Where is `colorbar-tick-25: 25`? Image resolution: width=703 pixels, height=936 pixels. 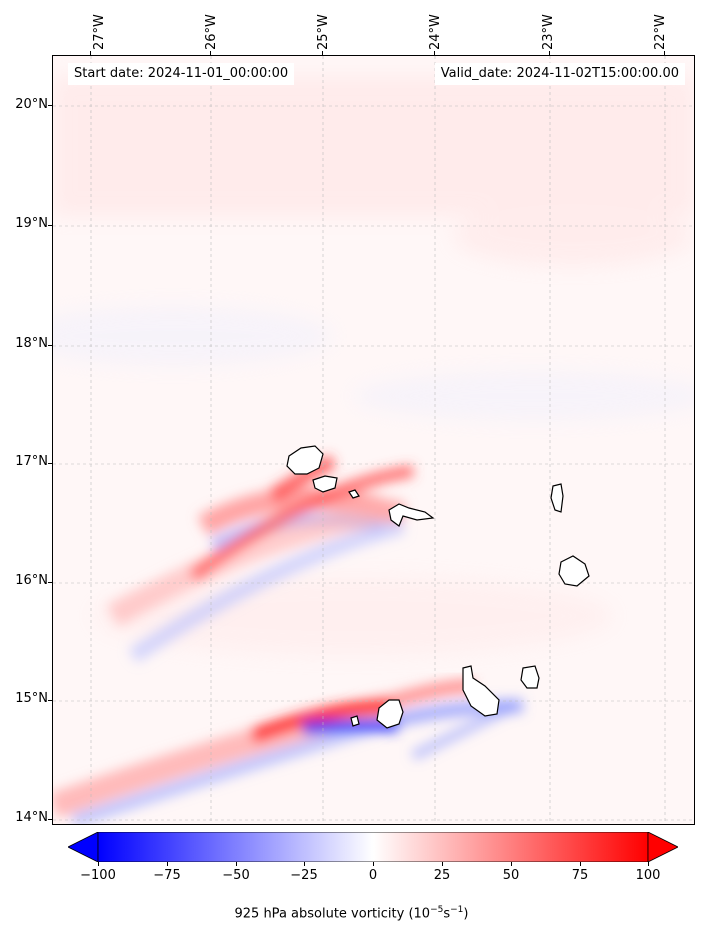 colorbar-tick-25: 25 is located at coordinates (442, 875).